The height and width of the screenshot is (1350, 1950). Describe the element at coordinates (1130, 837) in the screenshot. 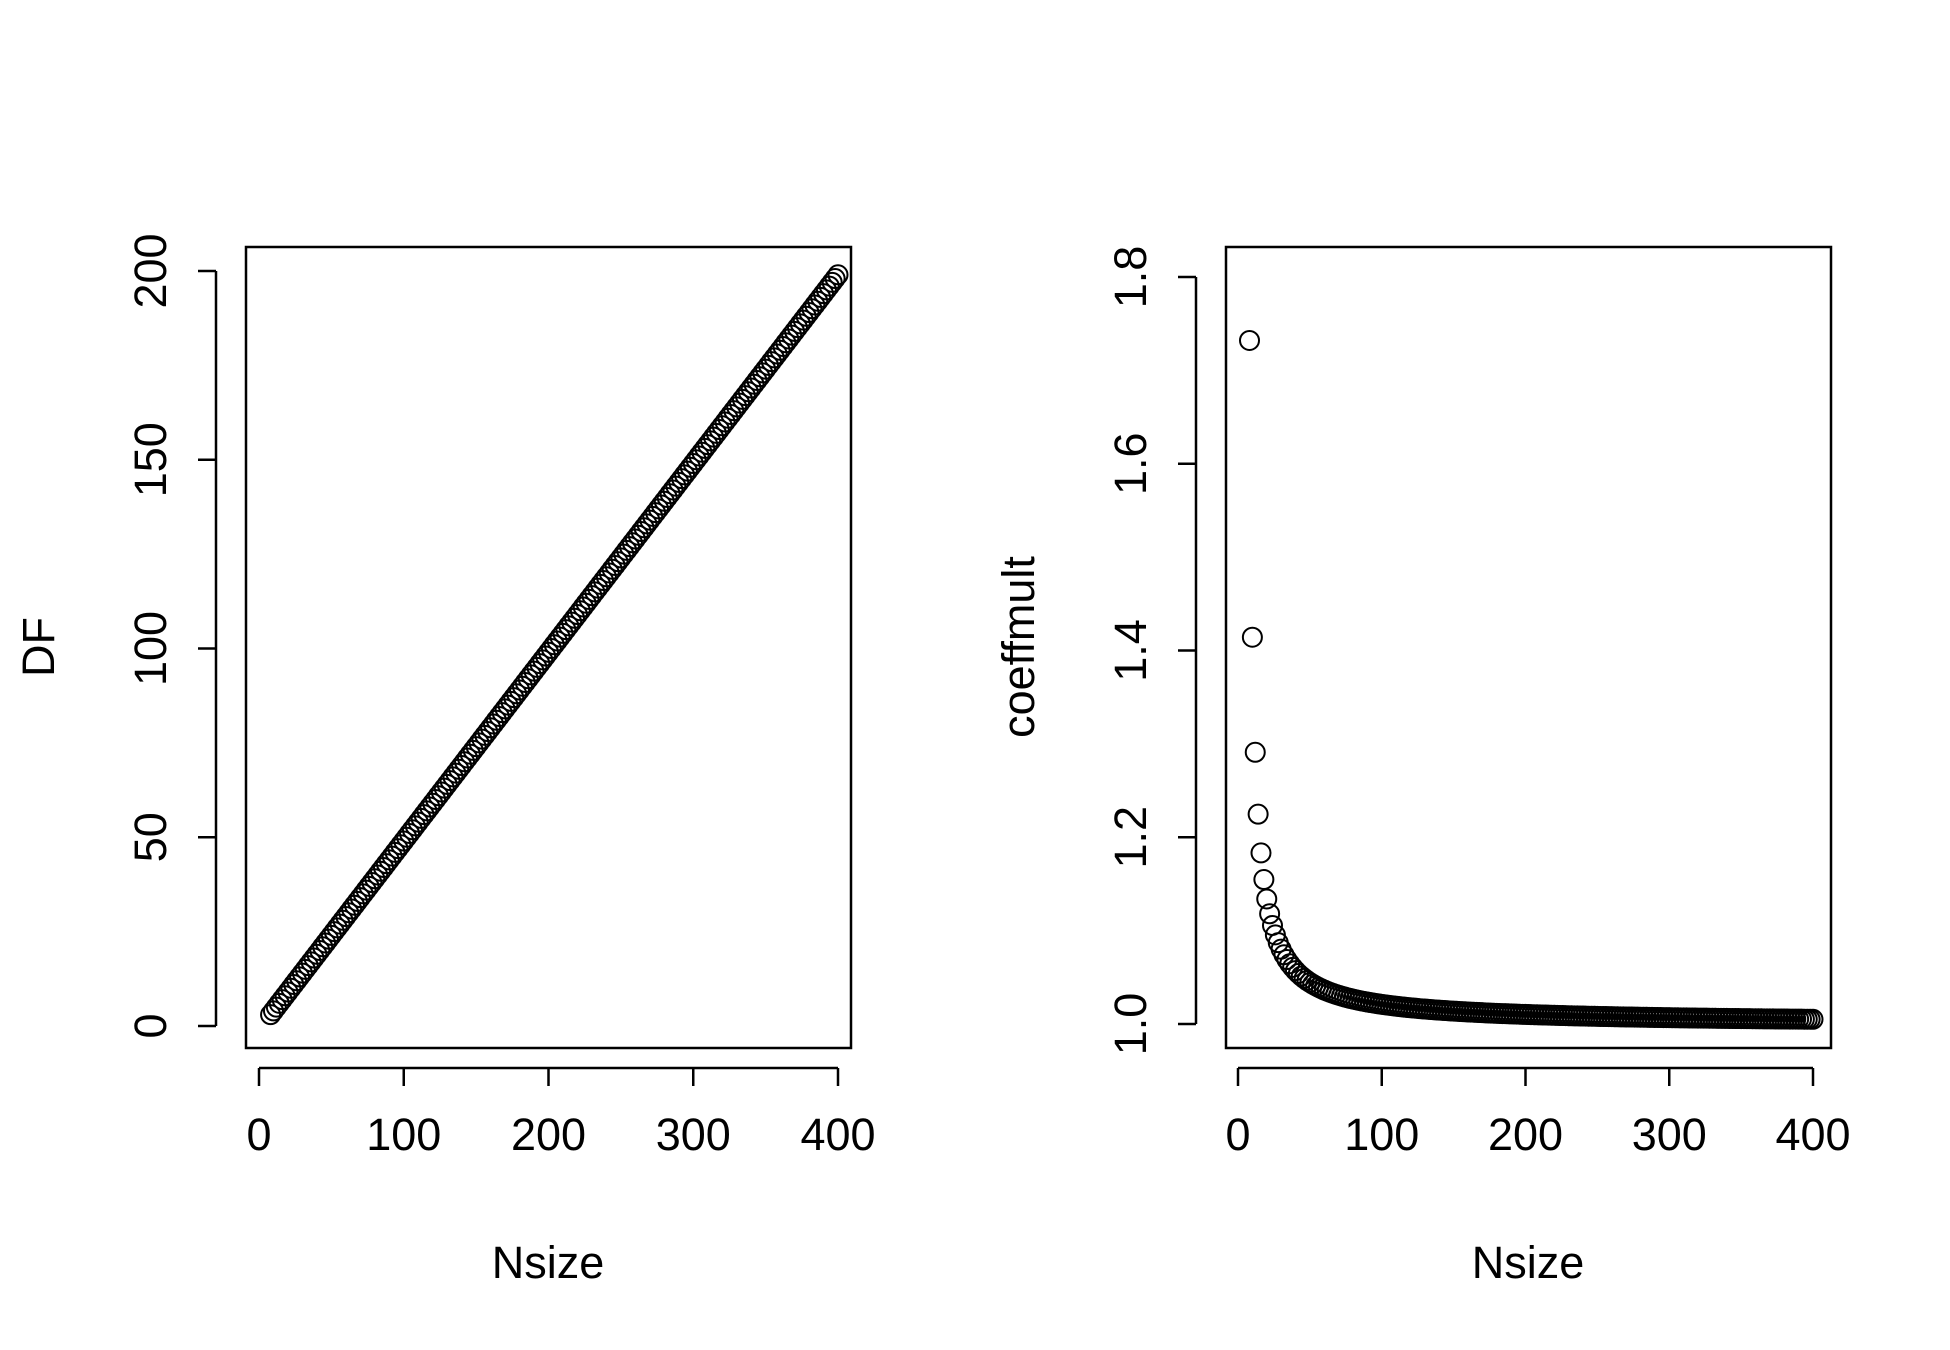

I see `right-y-tick-label: 1.2` at that location.